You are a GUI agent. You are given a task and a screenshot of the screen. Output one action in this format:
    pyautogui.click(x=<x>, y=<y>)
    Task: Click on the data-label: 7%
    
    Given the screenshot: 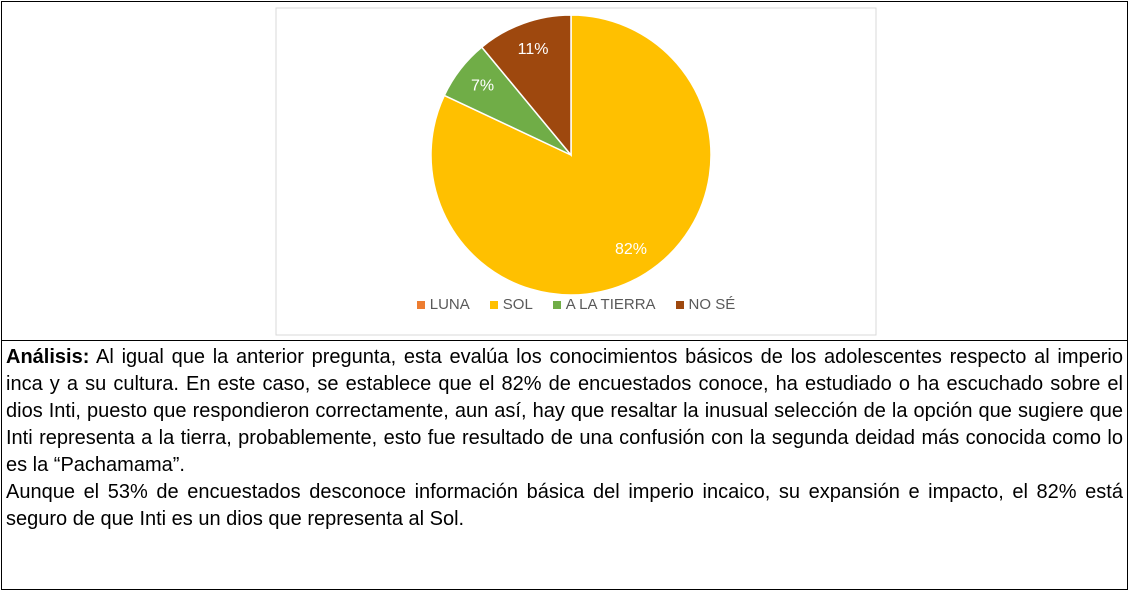 What is the action you would take?
    pyautogui.click(x=482, y=86)
    